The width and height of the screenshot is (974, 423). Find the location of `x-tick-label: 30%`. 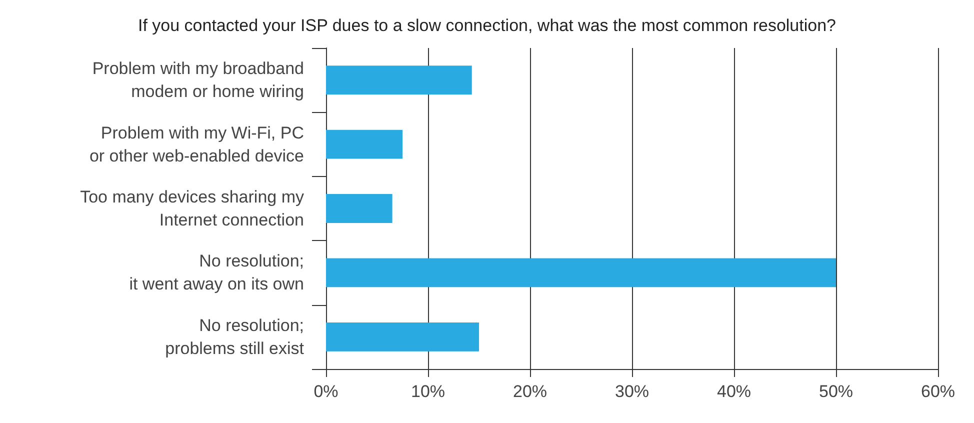

x-tick-label: 30% is located at coordinates (632, 391).